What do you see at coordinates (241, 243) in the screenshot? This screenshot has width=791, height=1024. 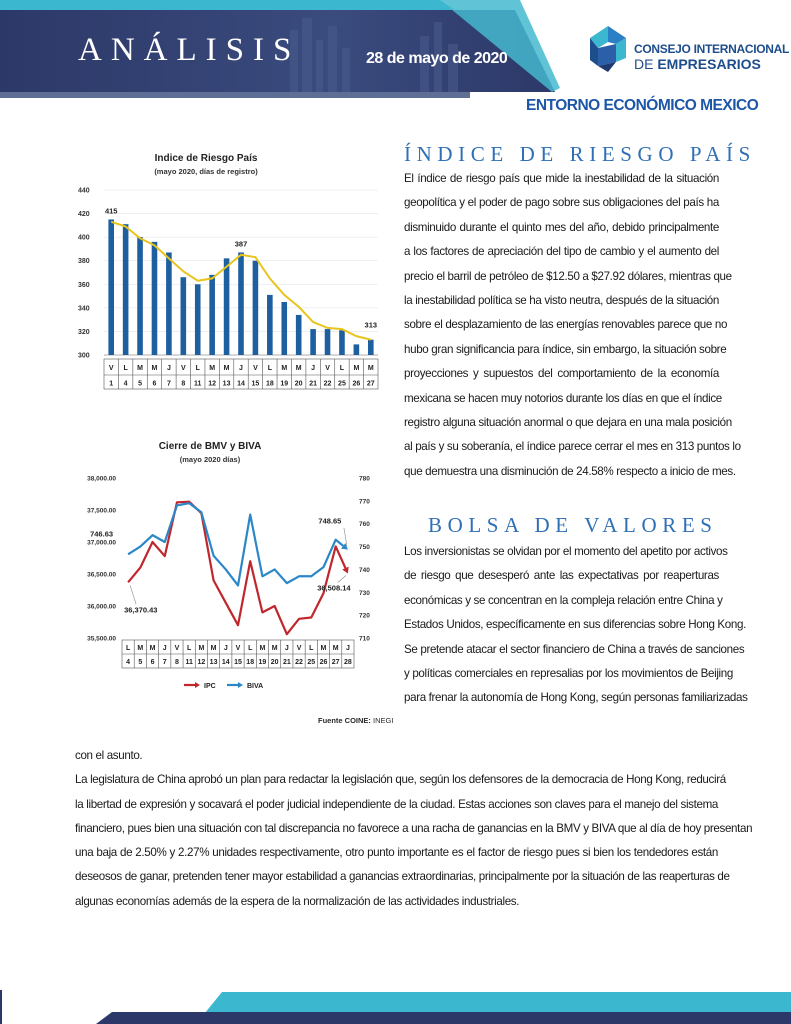 I see `data-label: 387` at bounding box center [241, 243].